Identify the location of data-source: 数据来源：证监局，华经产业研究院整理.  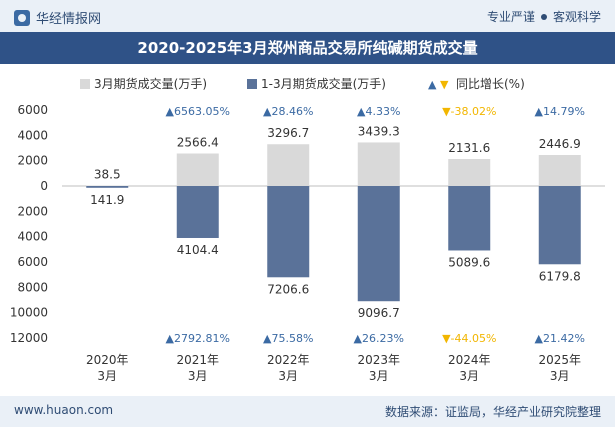
(492, 412).